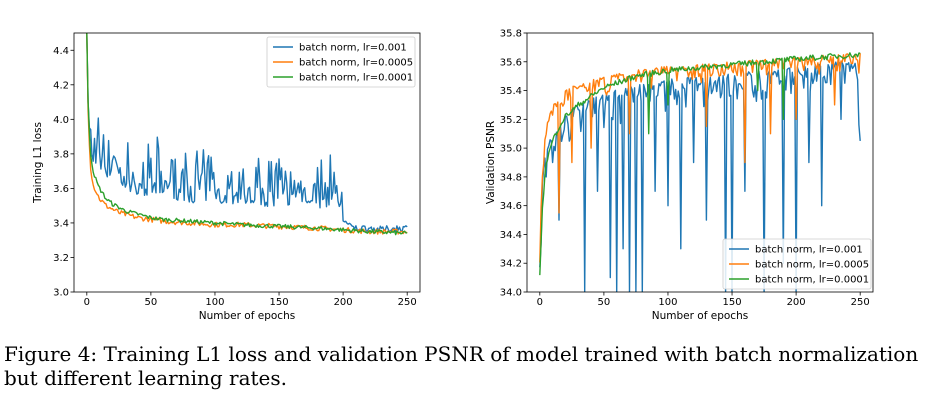 Image resolution: width=944 pixels, height=415 pixels. I want to click on y-tick-label: 35.2, so click(511, 120).